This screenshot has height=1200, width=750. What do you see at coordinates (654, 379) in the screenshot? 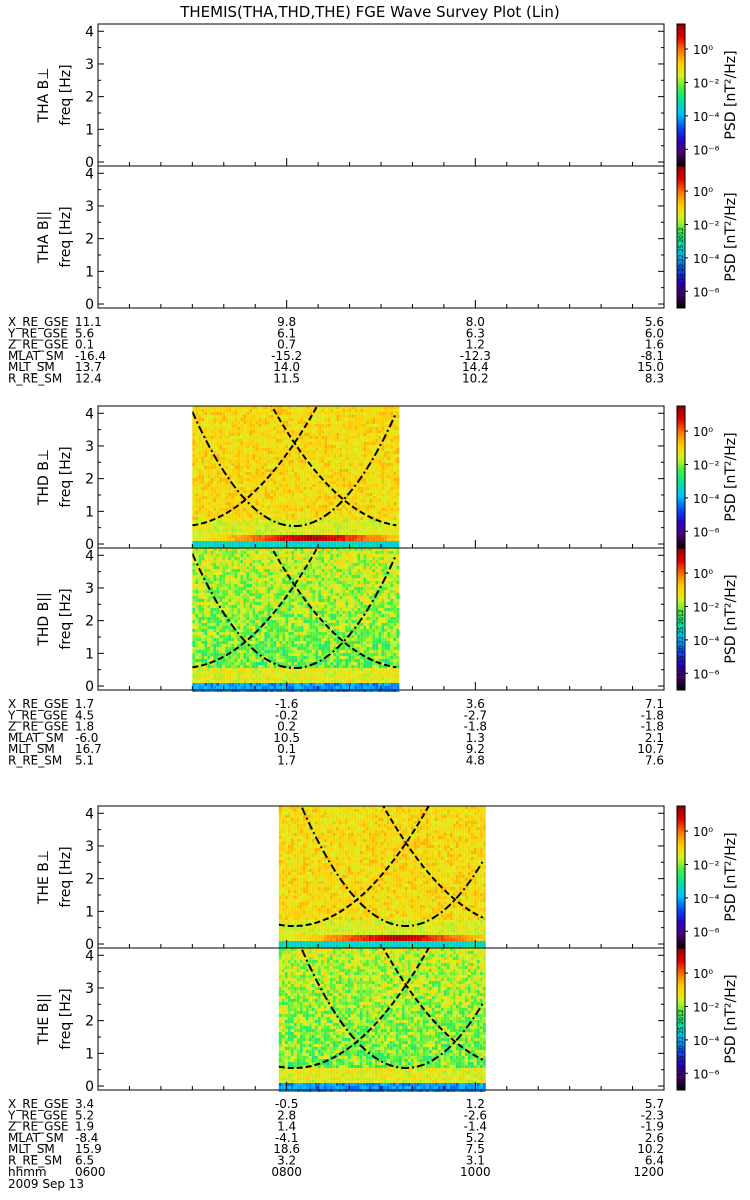
I see `ephemeris-value: 8.3` at bounding box center [654, 379].